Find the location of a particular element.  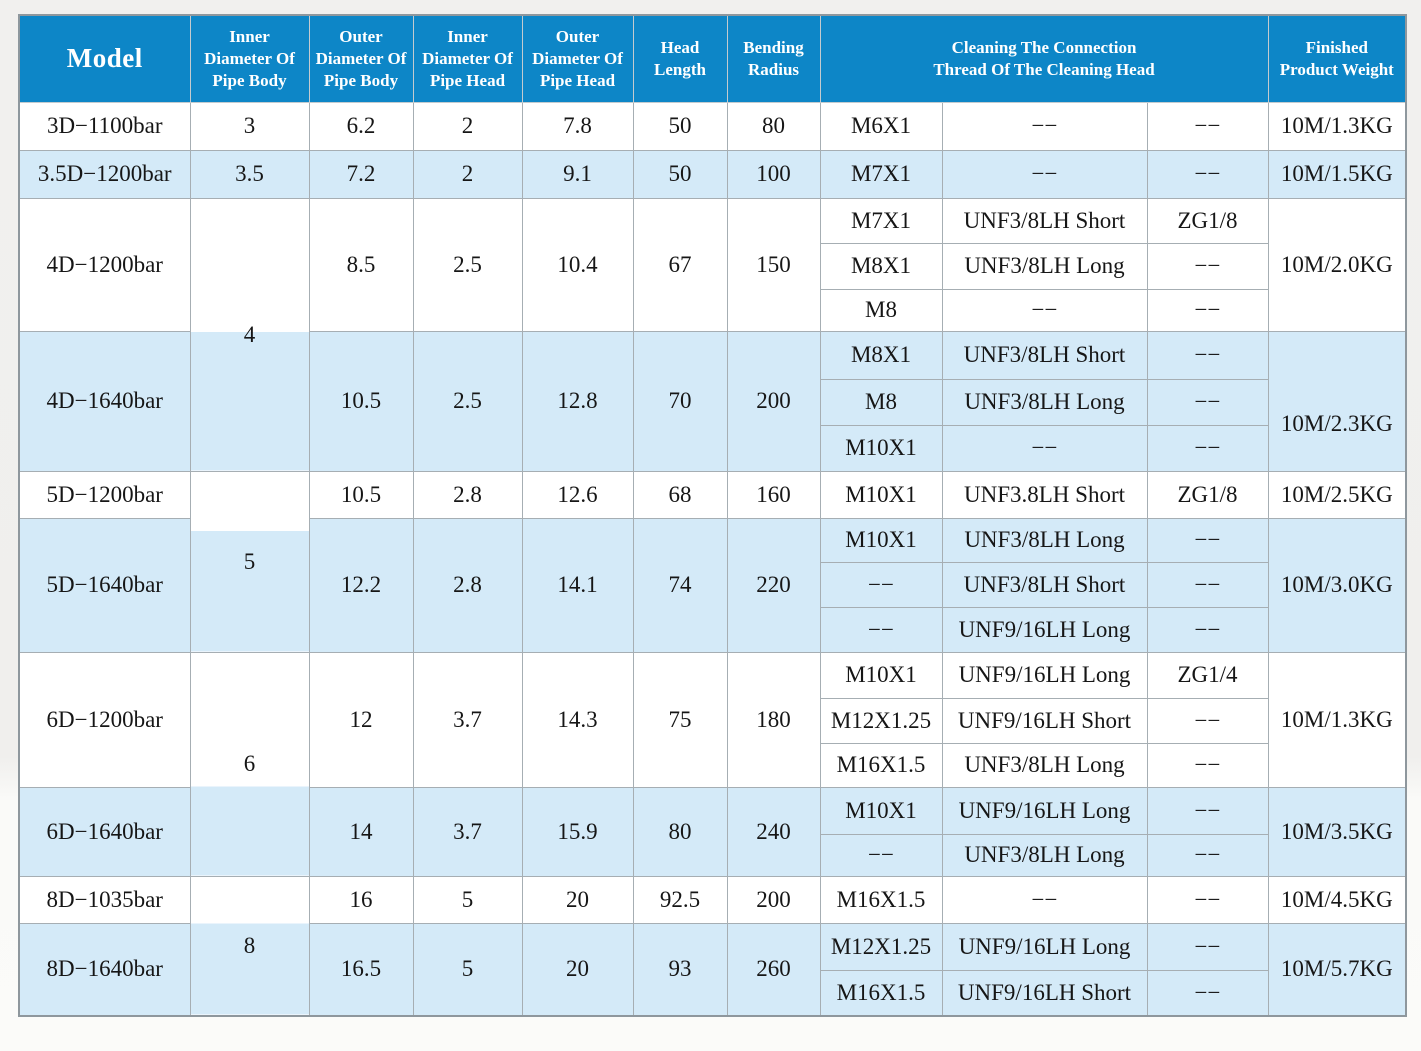

cell-head-length: 67 is located at coordinates (680, 264).